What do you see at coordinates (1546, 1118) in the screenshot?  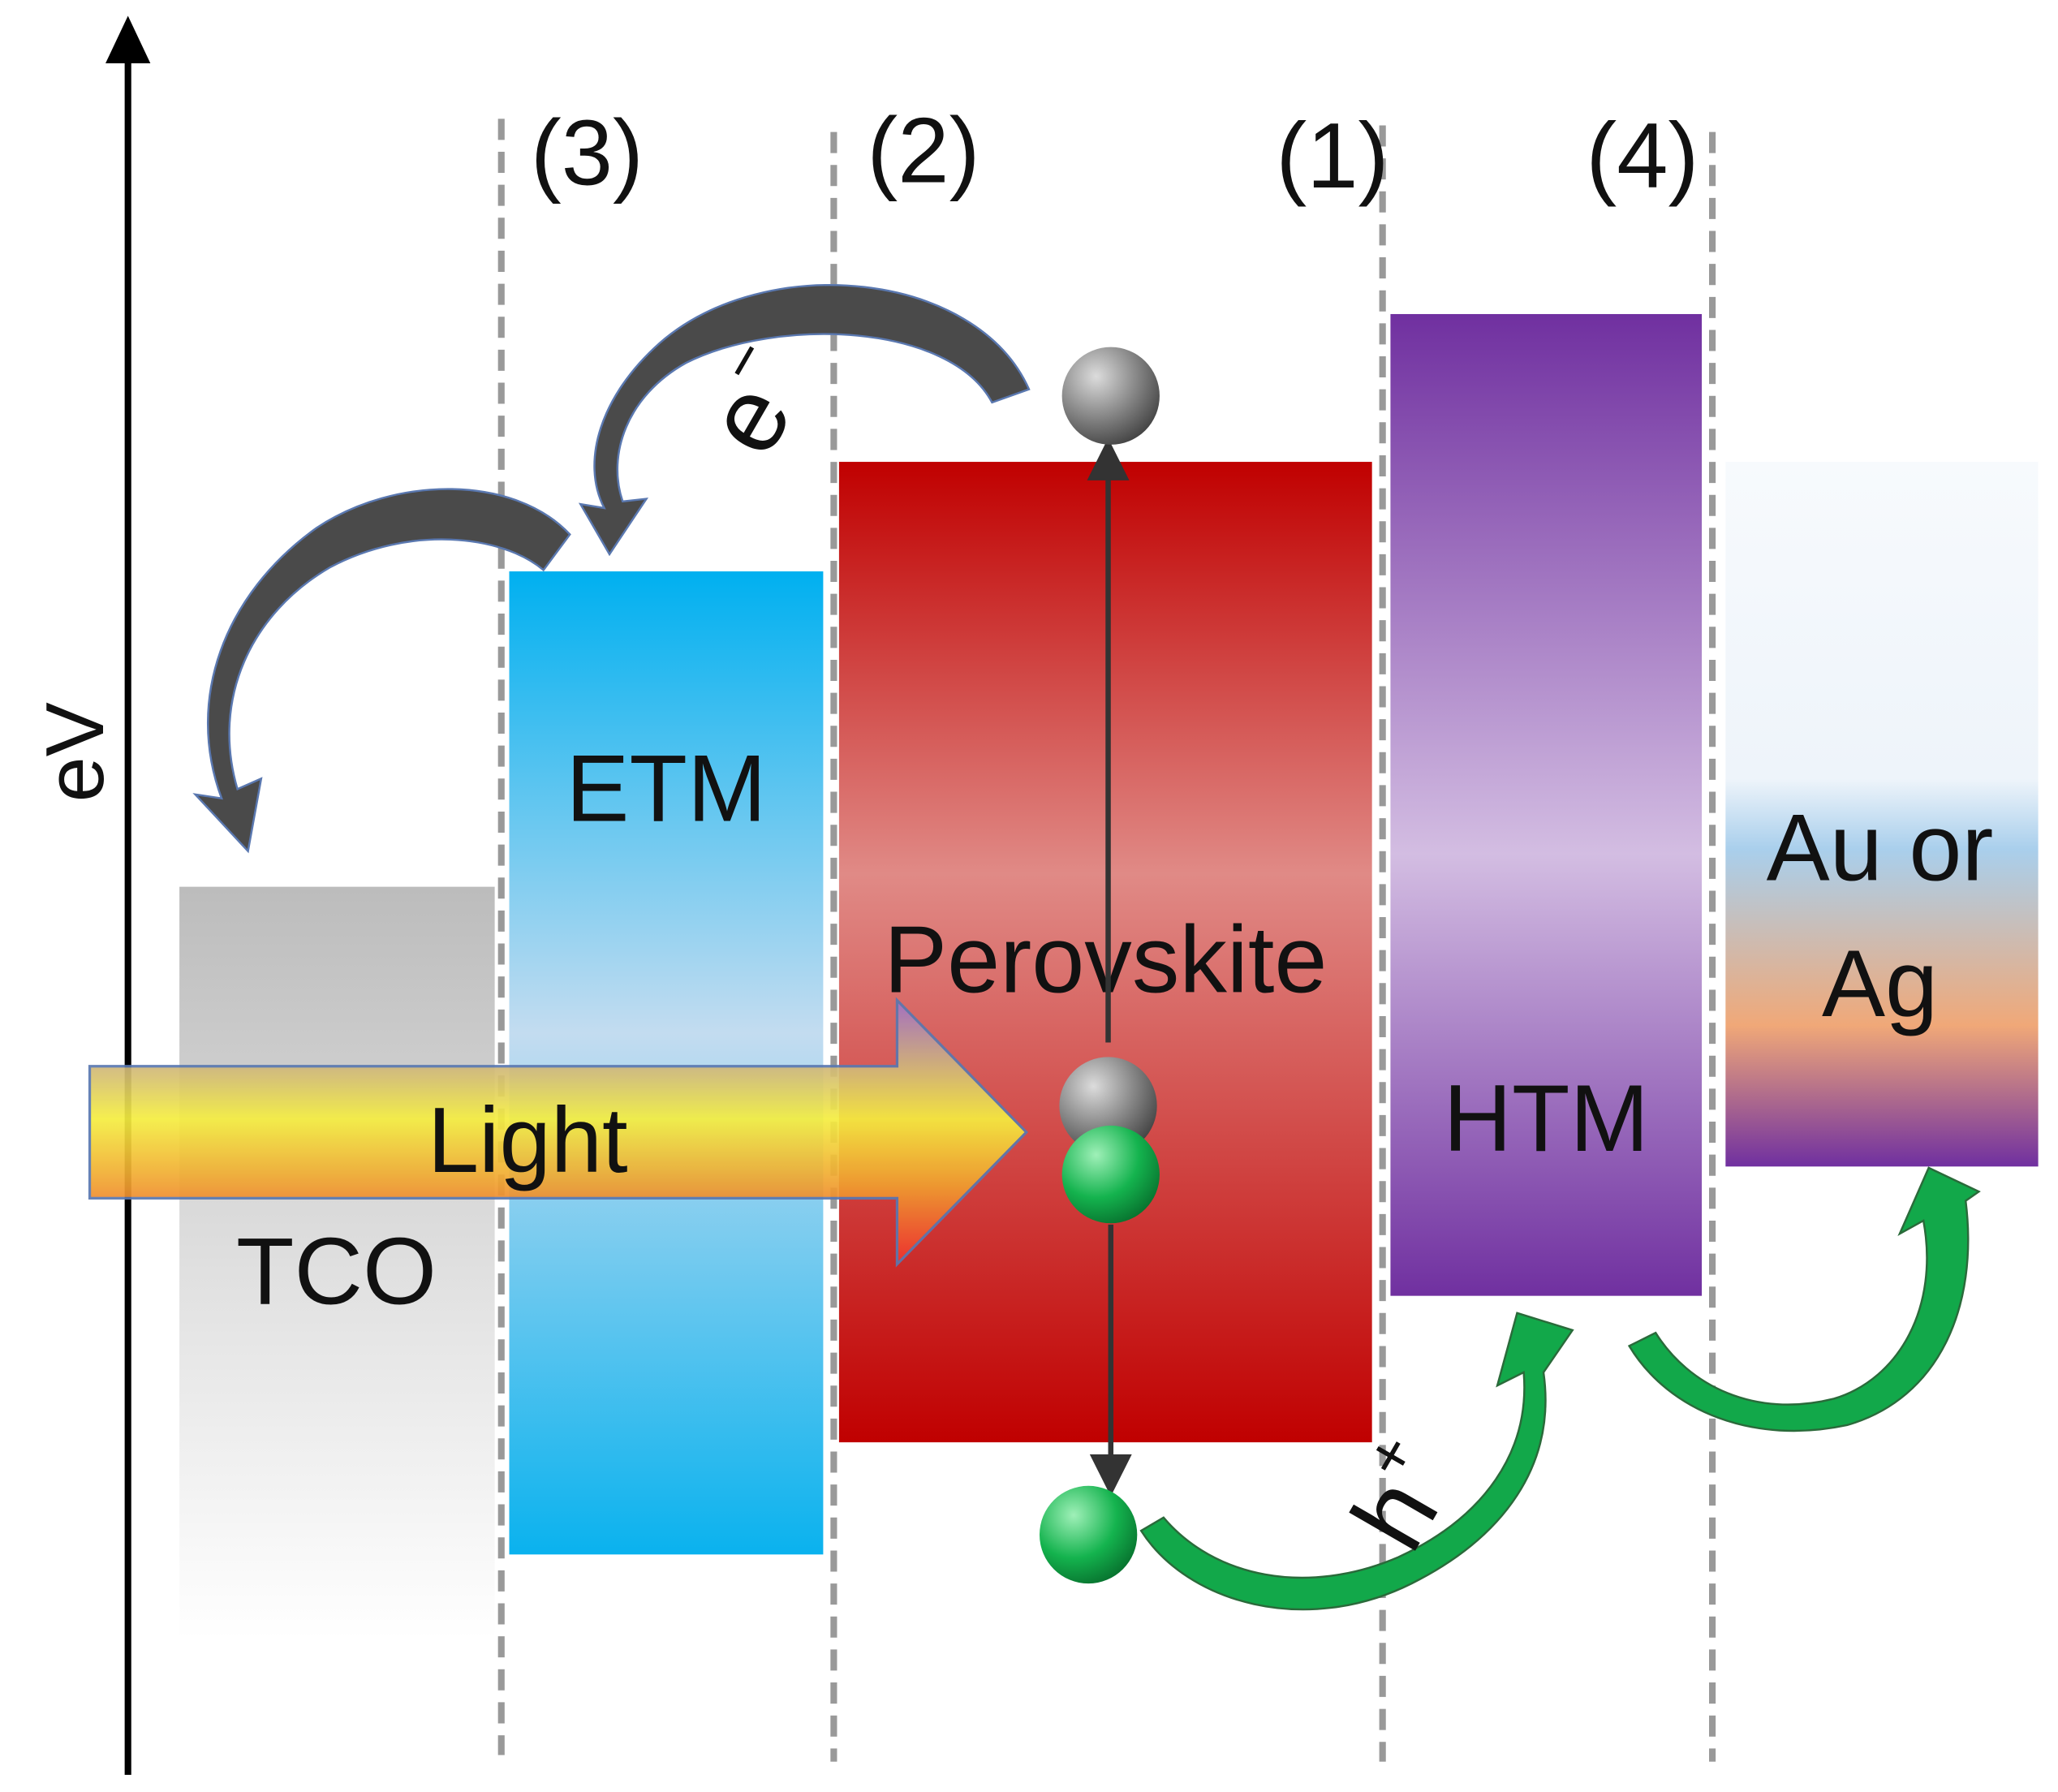 I see `htm-label: HTM` at bounding box center [1546, 1118].